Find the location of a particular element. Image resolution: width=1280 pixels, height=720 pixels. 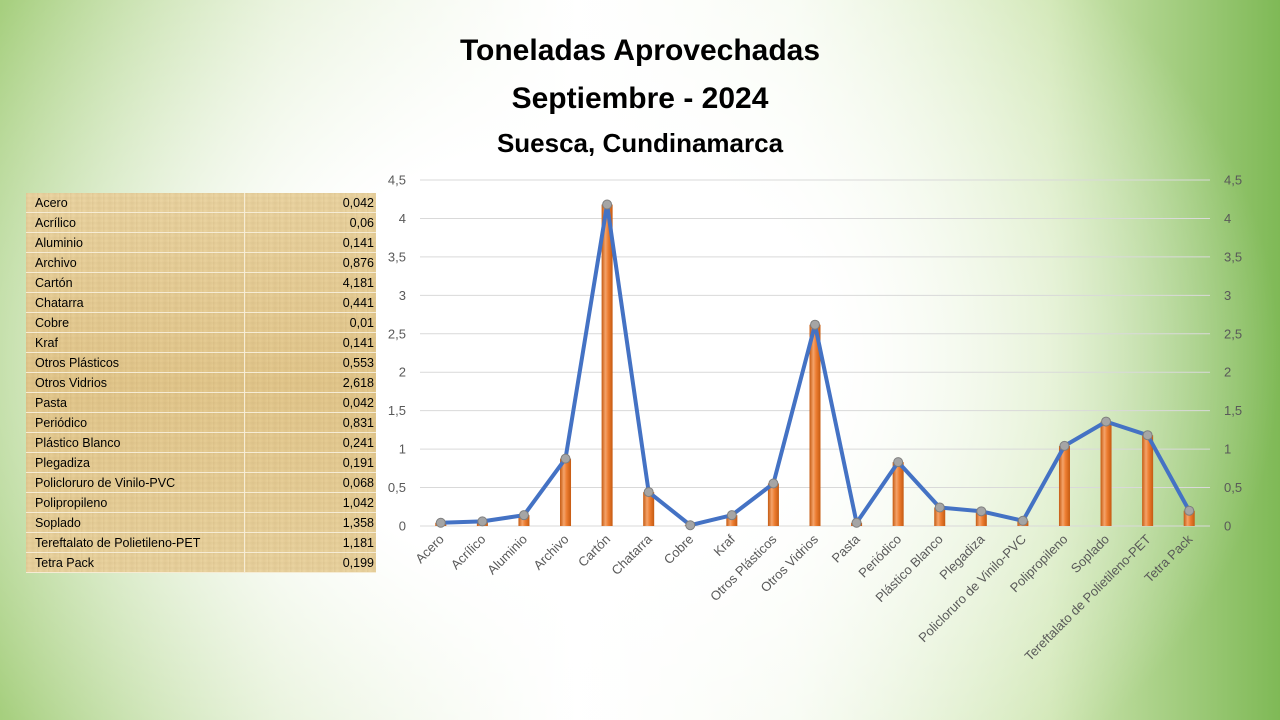

x-tick-label: Aluminio is located at coordinates (507, 555).